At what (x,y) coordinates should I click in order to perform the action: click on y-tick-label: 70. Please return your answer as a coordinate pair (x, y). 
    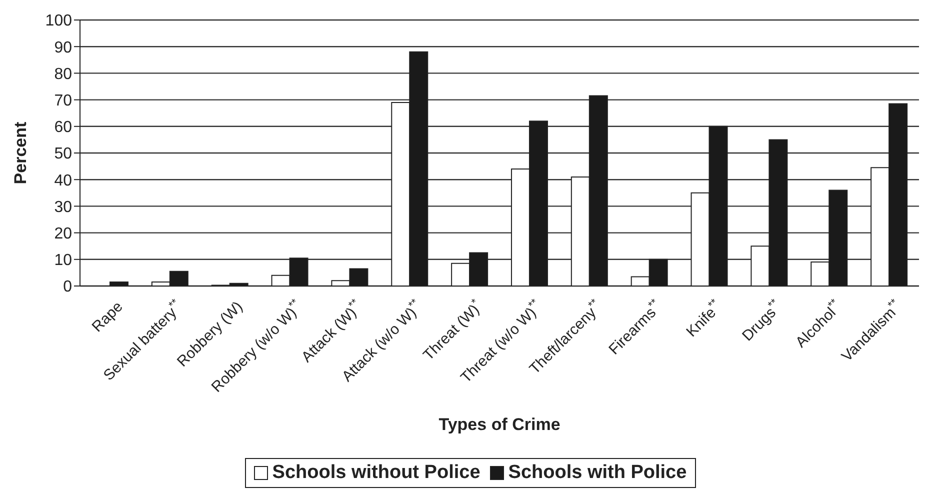
    Looking at the image, I should click on (63, 101).